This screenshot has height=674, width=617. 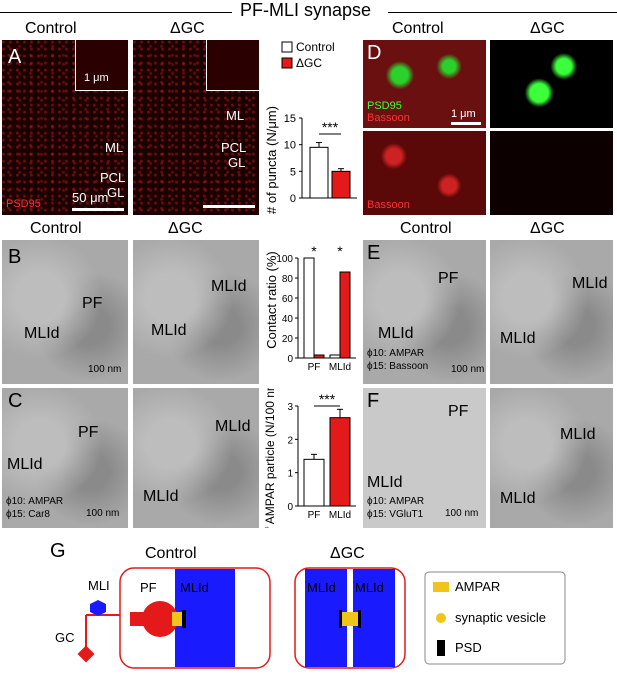 What do you see at coordinates (233, 426) in the screenshot?
I see `panel-c-dgc-mlid-top: MLId` at bounding box center [233, 426].